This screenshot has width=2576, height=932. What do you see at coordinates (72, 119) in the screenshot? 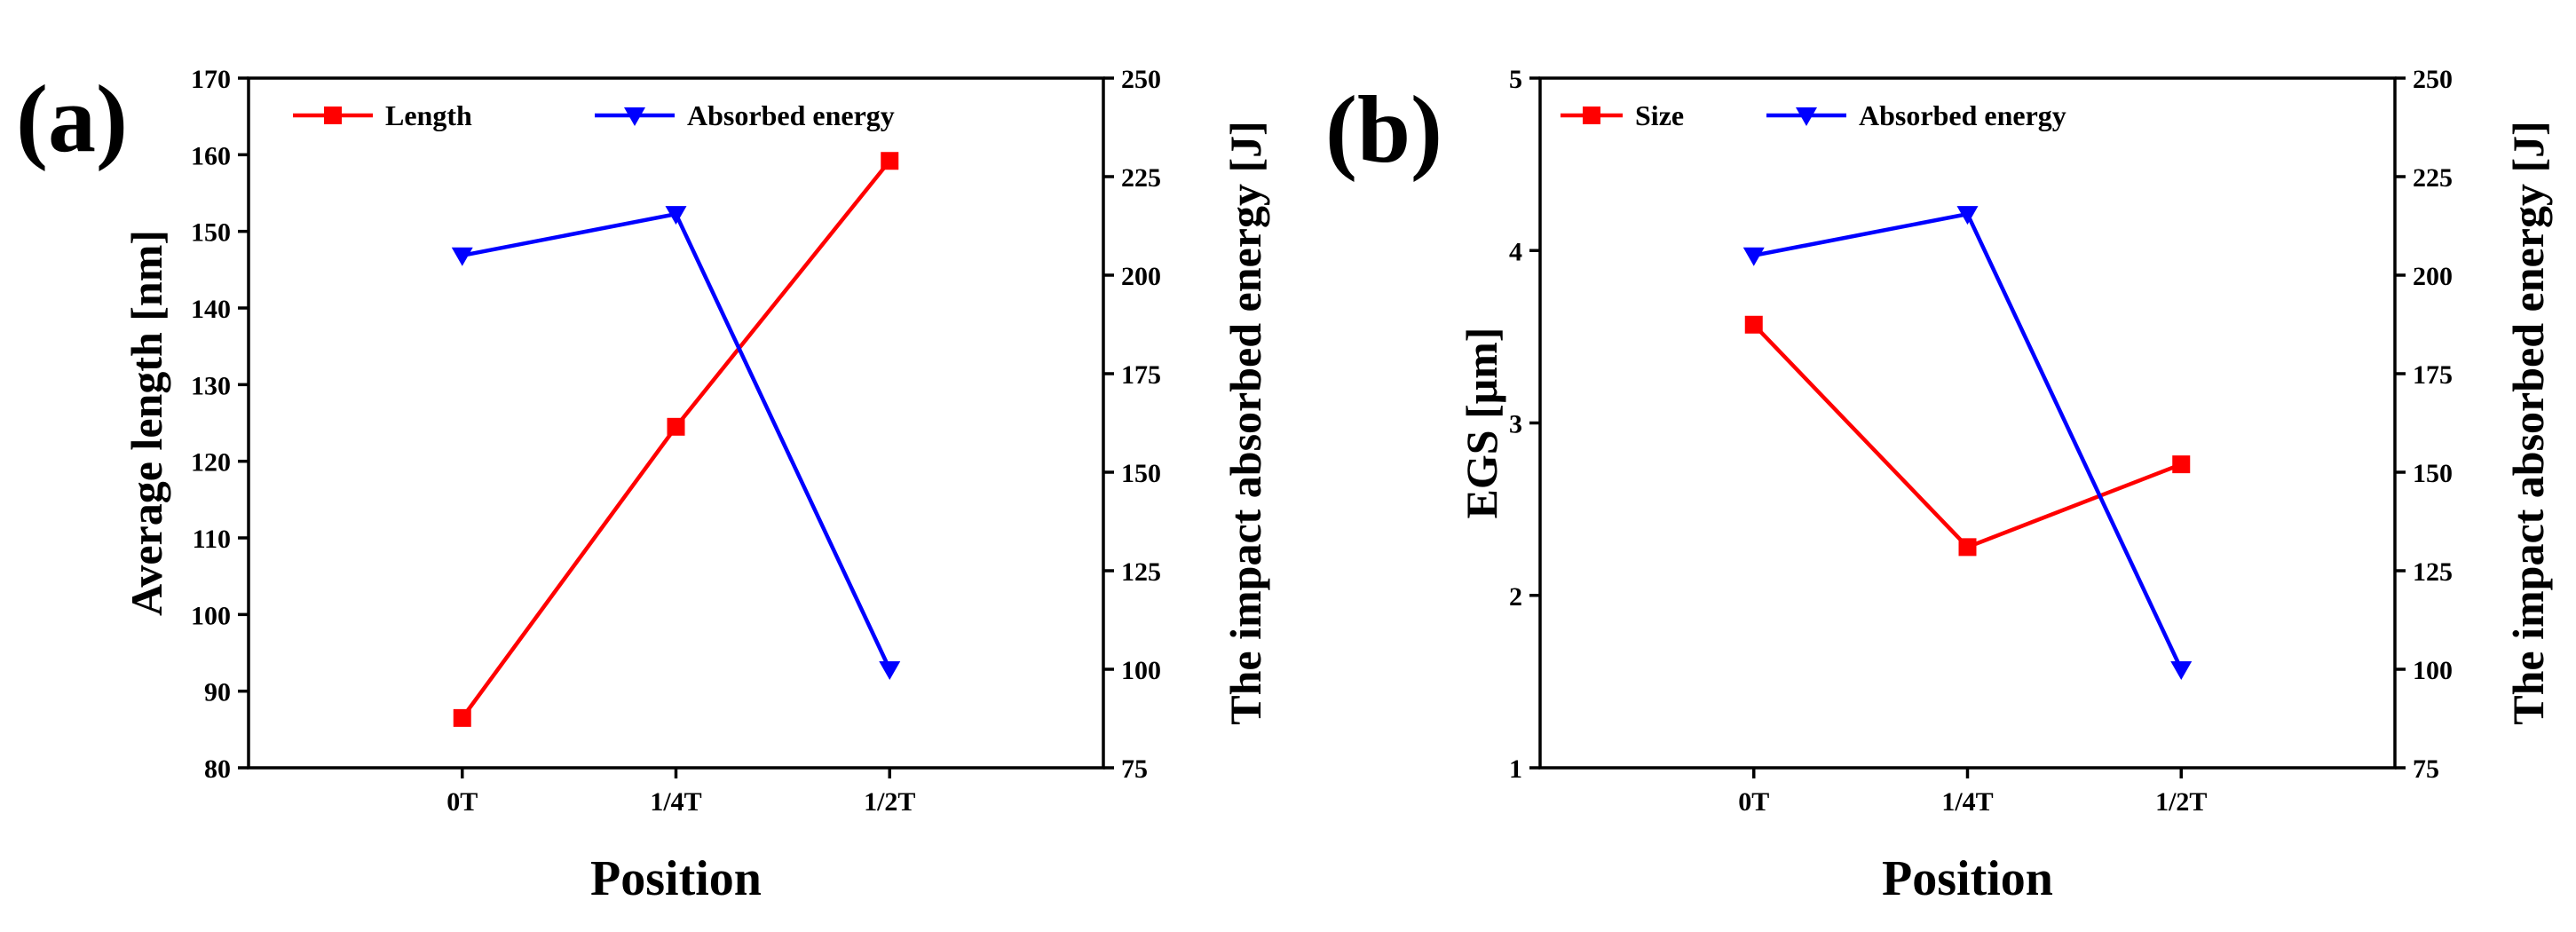
I see `panel-label: (a)` at bounding box center [72, 119].